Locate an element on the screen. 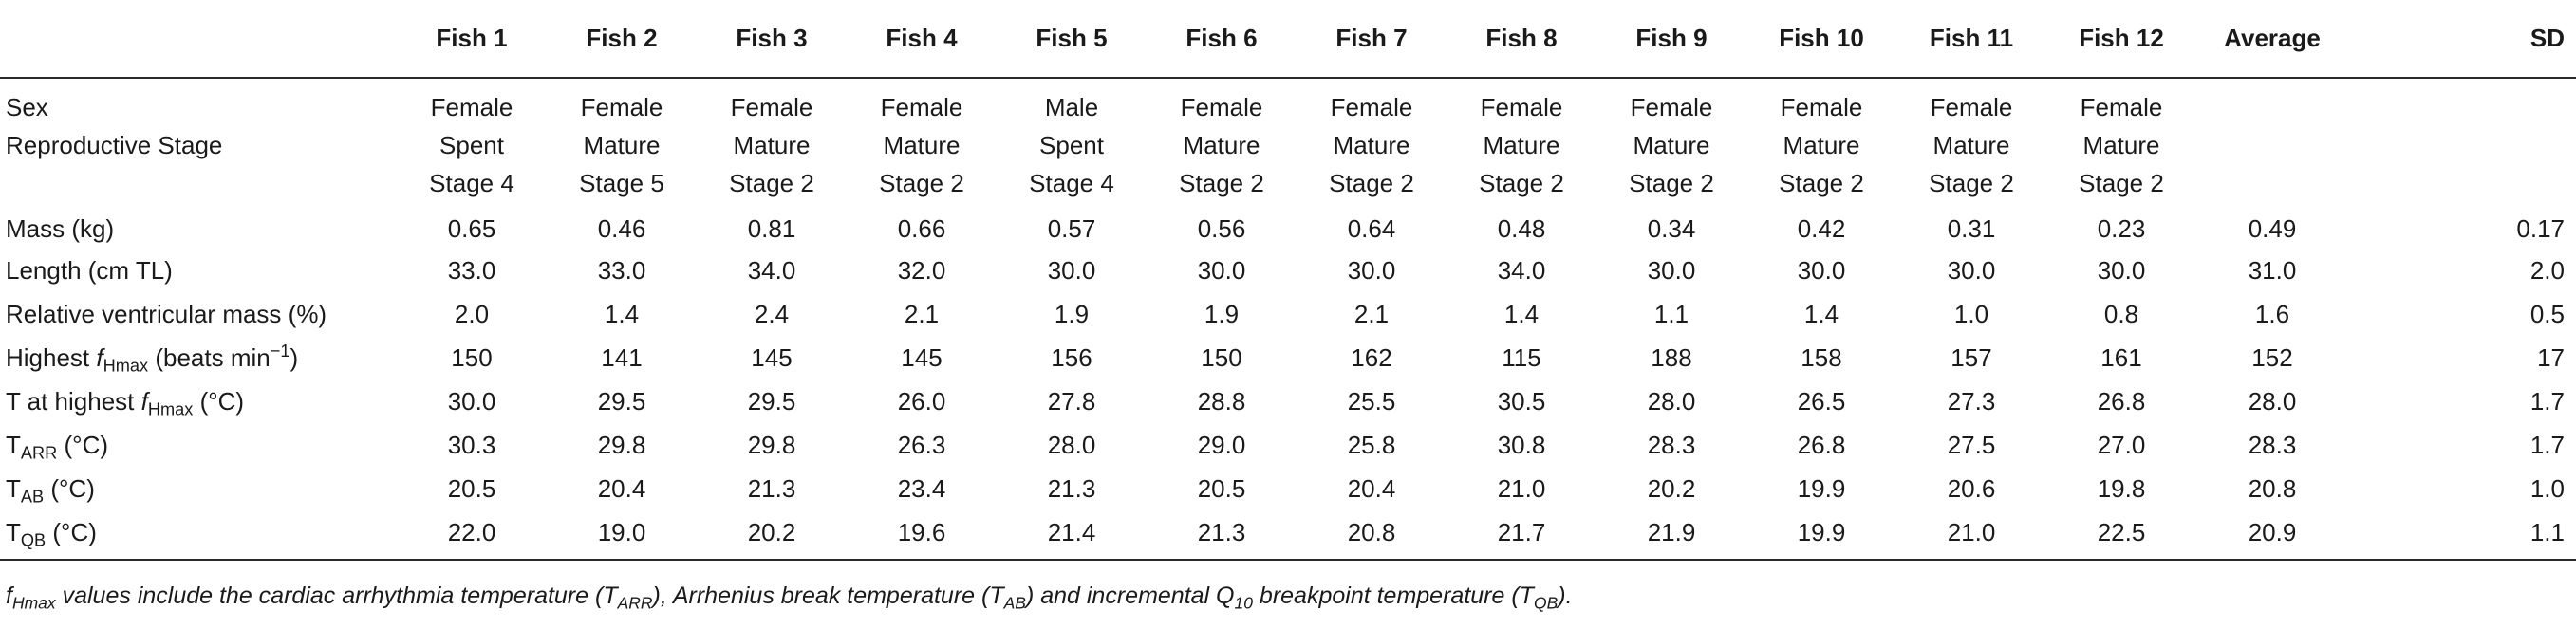  label-post: ) is located at coordinates (294, 357).